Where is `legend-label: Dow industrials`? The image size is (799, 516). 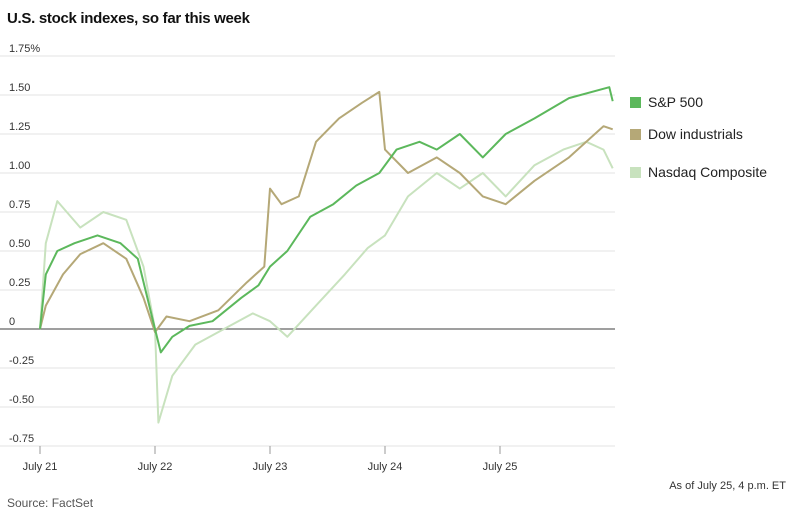
legend-label: Dow industrials is located at coordinates (695, 134).